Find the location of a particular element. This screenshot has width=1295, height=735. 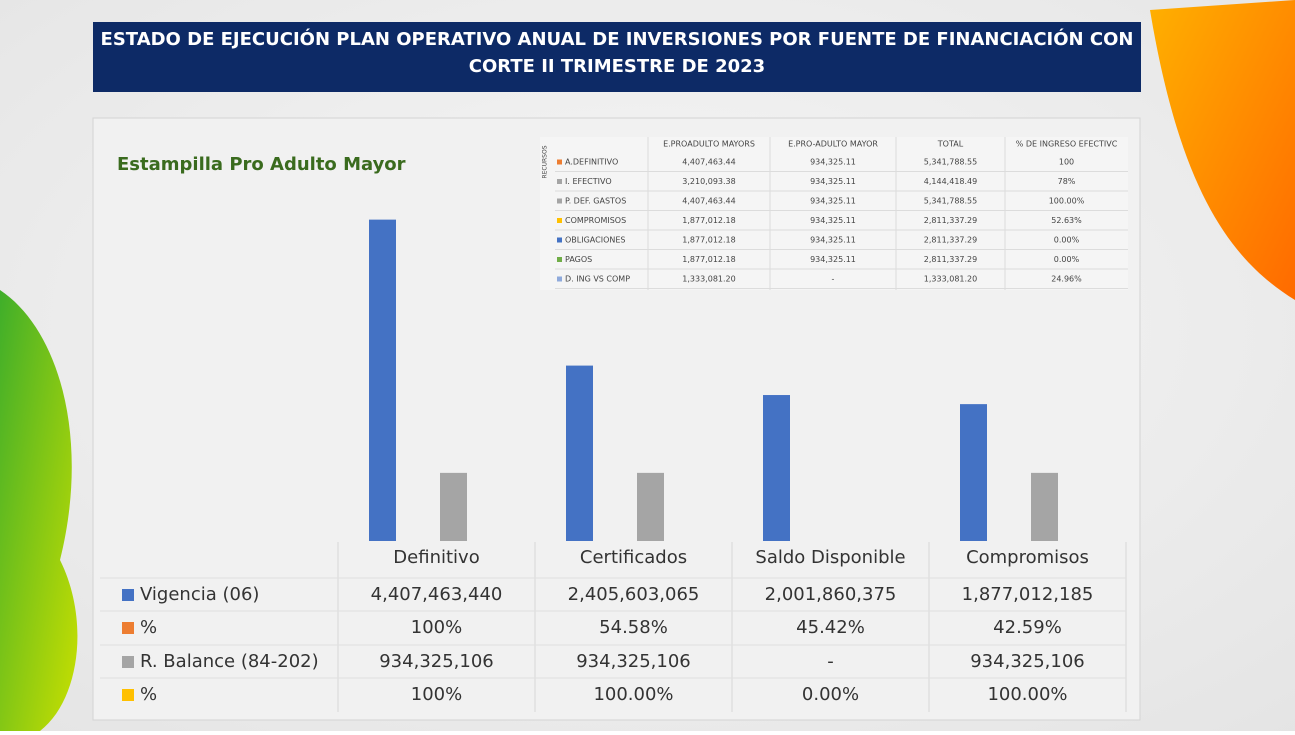

mini-cell: - is located at coordinates (833, 279).